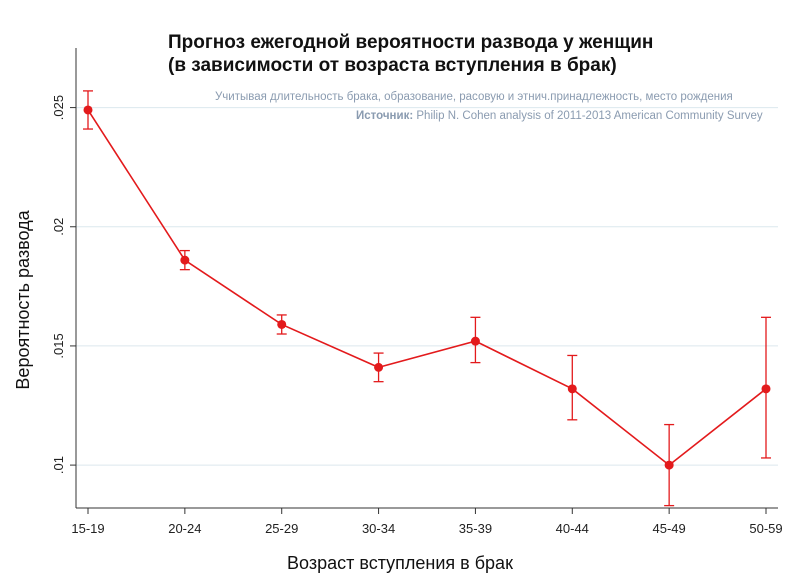 This screenshot has width=800, height=582. What do you see at coordinates (58, 227) in the screenshot?
I see `y-tick-label: .02` at bounding box center [58, 227].